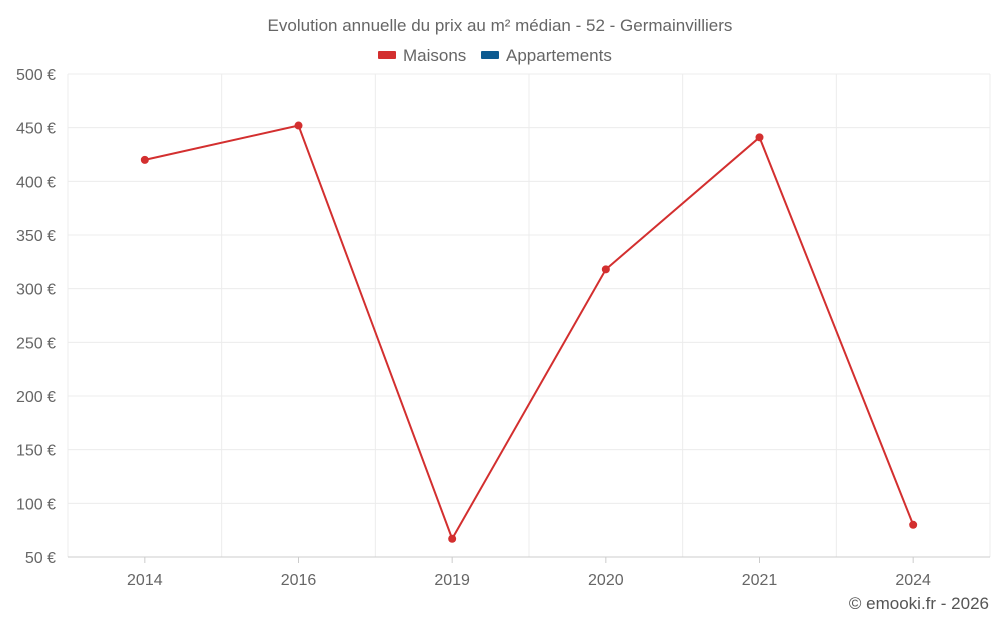  What do you see at coordinates (36, 397) in the screenshot?
I see `y-tick-label: 200 €` at bounding box center [36, 397].